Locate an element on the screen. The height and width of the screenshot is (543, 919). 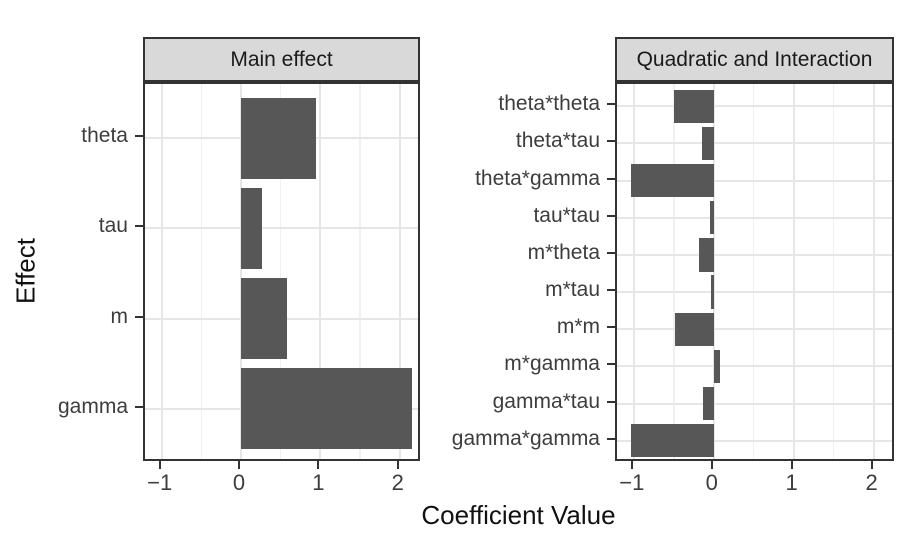
y-tick-label: tau*tau is located at coordinates (566, 215).